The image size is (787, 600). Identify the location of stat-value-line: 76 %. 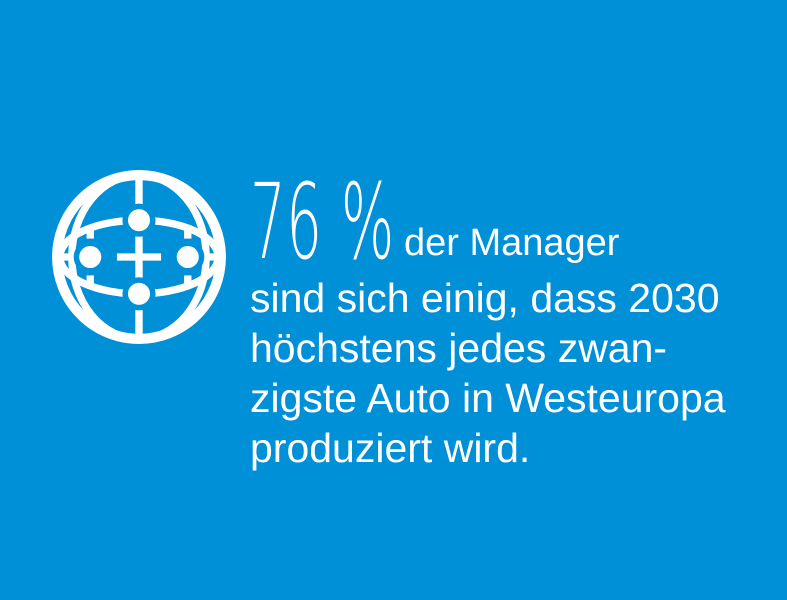
(384, 222).